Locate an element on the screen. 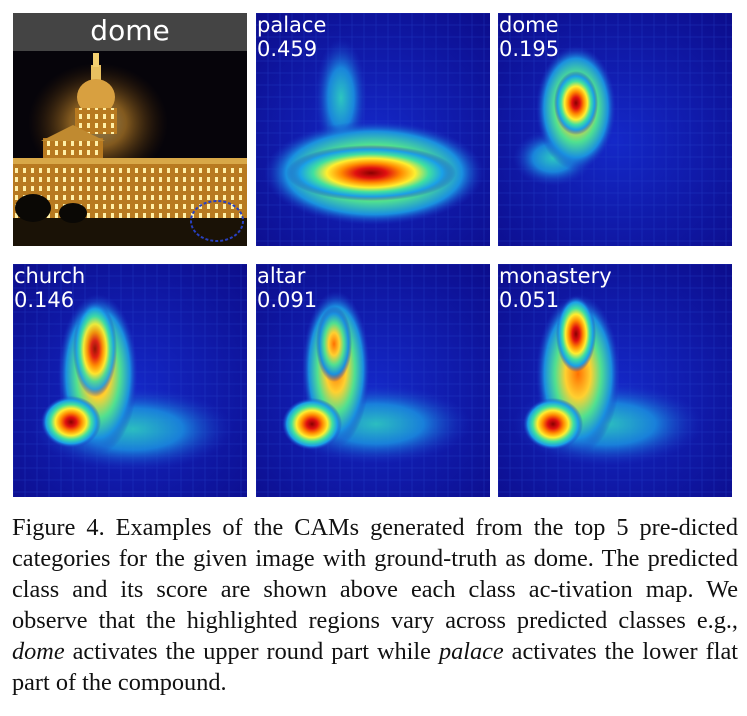  heatmap-palace is located at coordinates (373, 129).